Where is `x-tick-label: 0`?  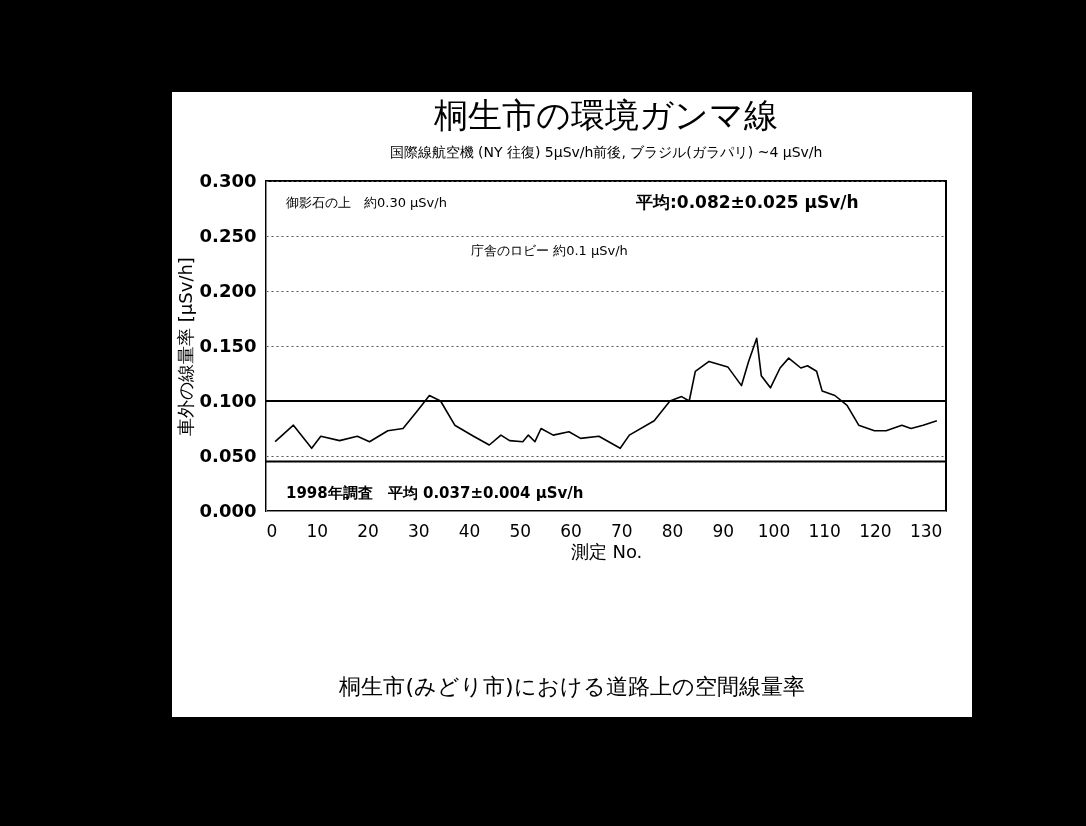
x-tick-label: 0 is located at coordinates (272, 530).